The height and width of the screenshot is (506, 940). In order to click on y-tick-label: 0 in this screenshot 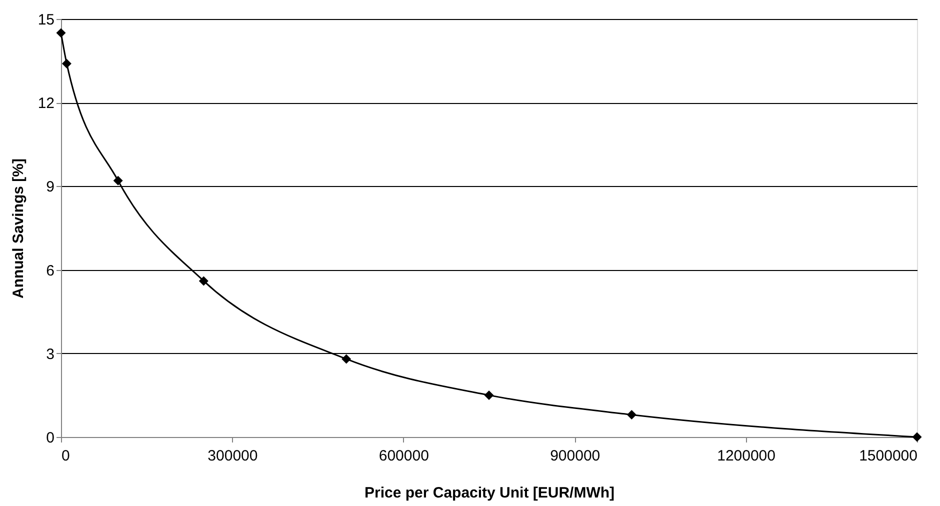, I will do `click(50, 438)`.